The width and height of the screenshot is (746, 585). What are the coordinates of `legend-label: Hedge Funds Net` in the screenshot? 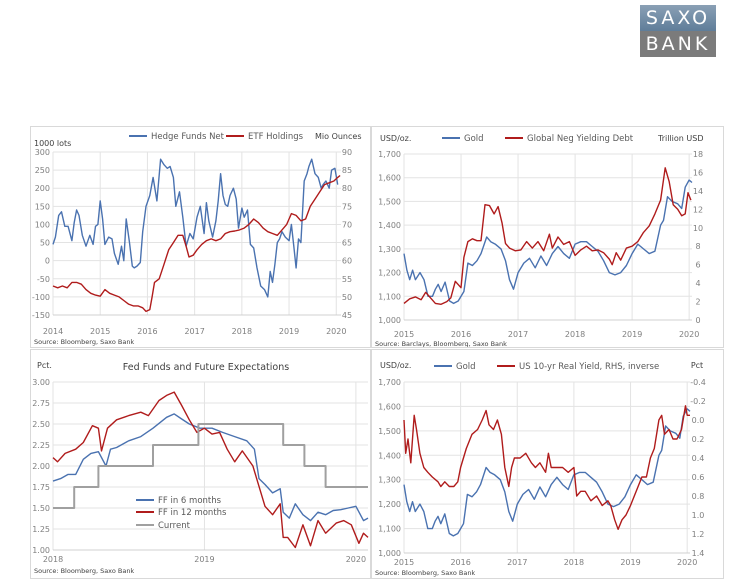 It's located at (188, 137).